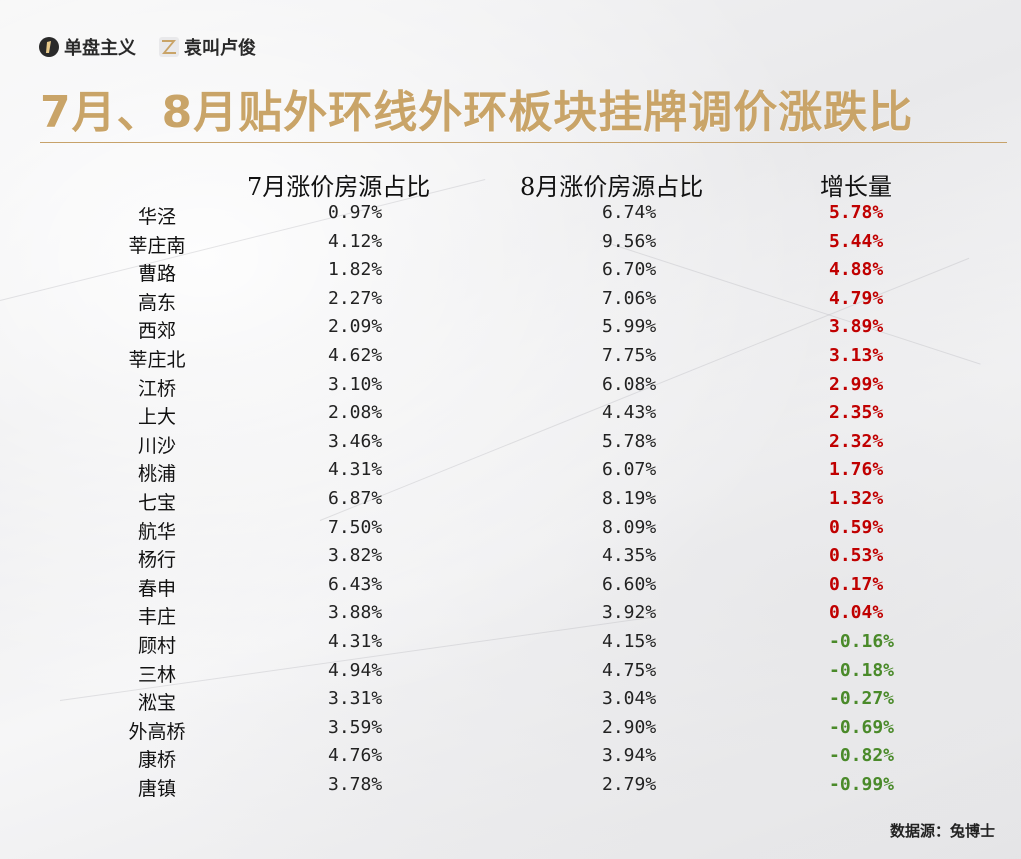 This screenshot has width=1021, height=859. I want to click on district-name: 桃浦, so click(156, 474).